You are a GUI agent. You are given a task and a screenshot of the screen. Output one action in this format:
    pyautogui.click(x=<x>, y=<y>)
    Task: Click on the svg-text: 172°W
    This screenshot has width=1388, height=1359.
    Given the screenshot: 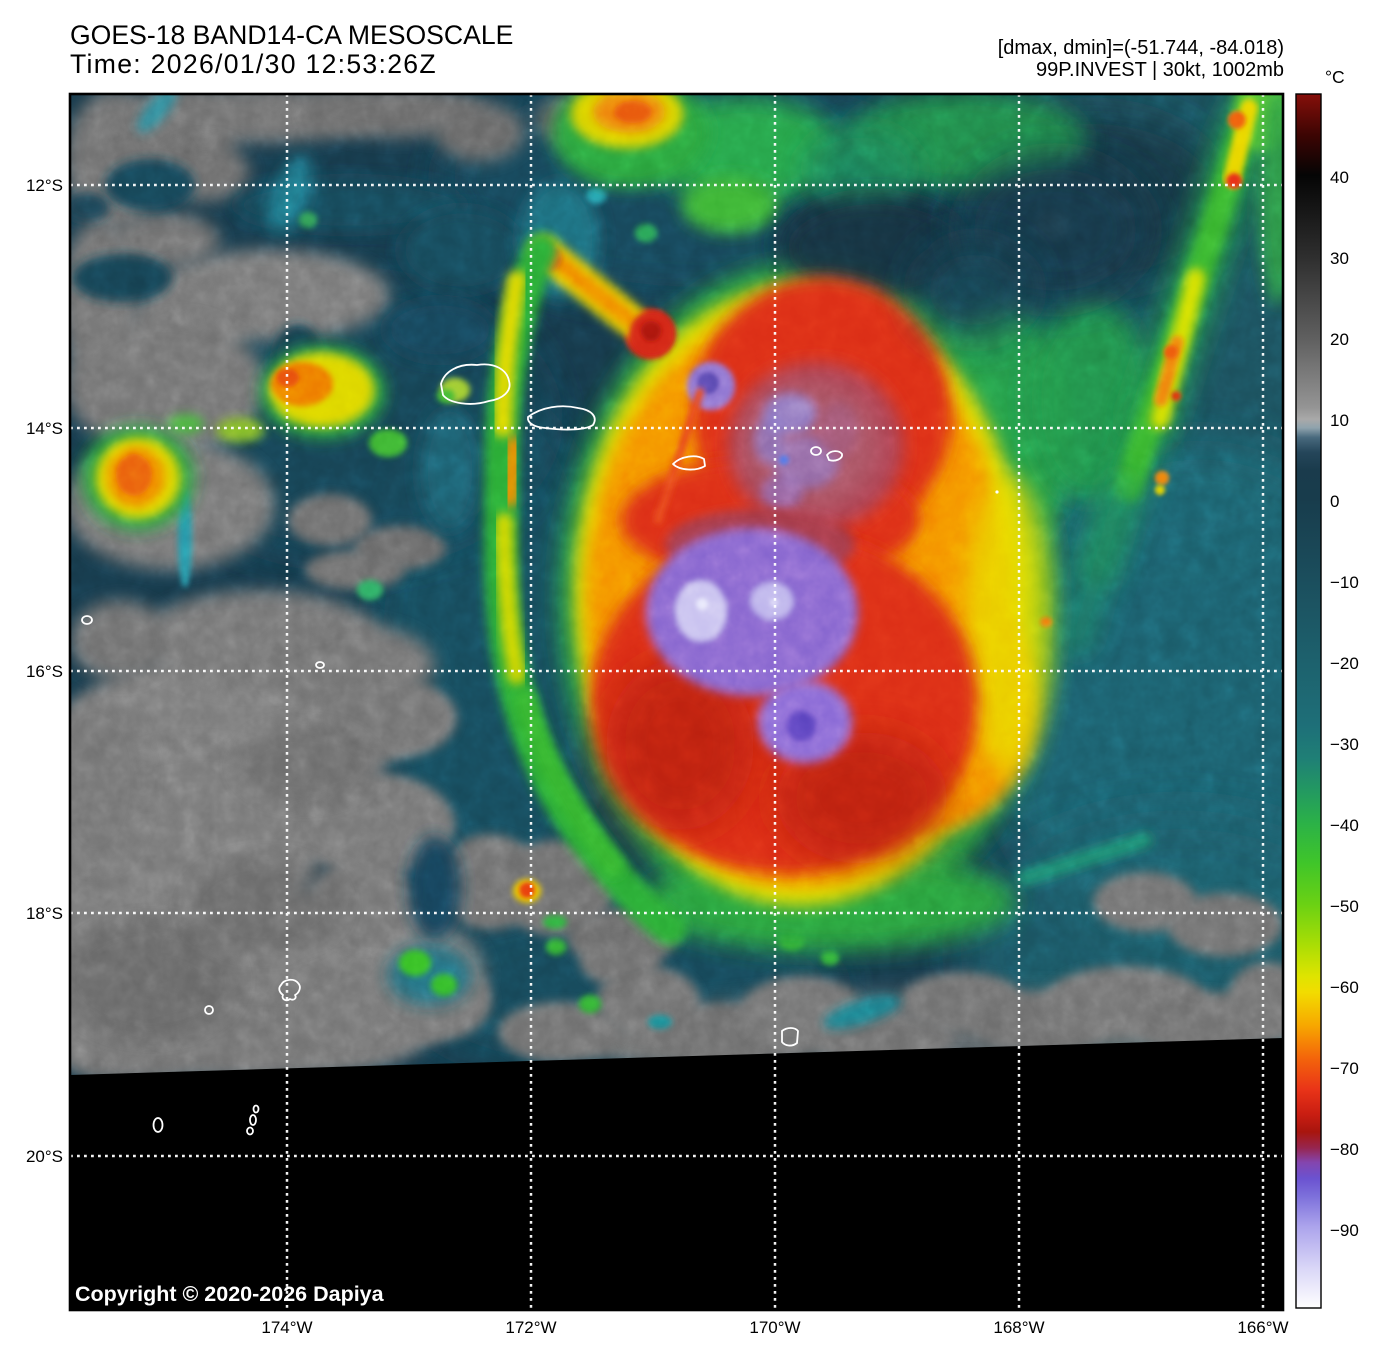 What is the action you would take?
    pyautogui.click(x=530, y=1327)
    